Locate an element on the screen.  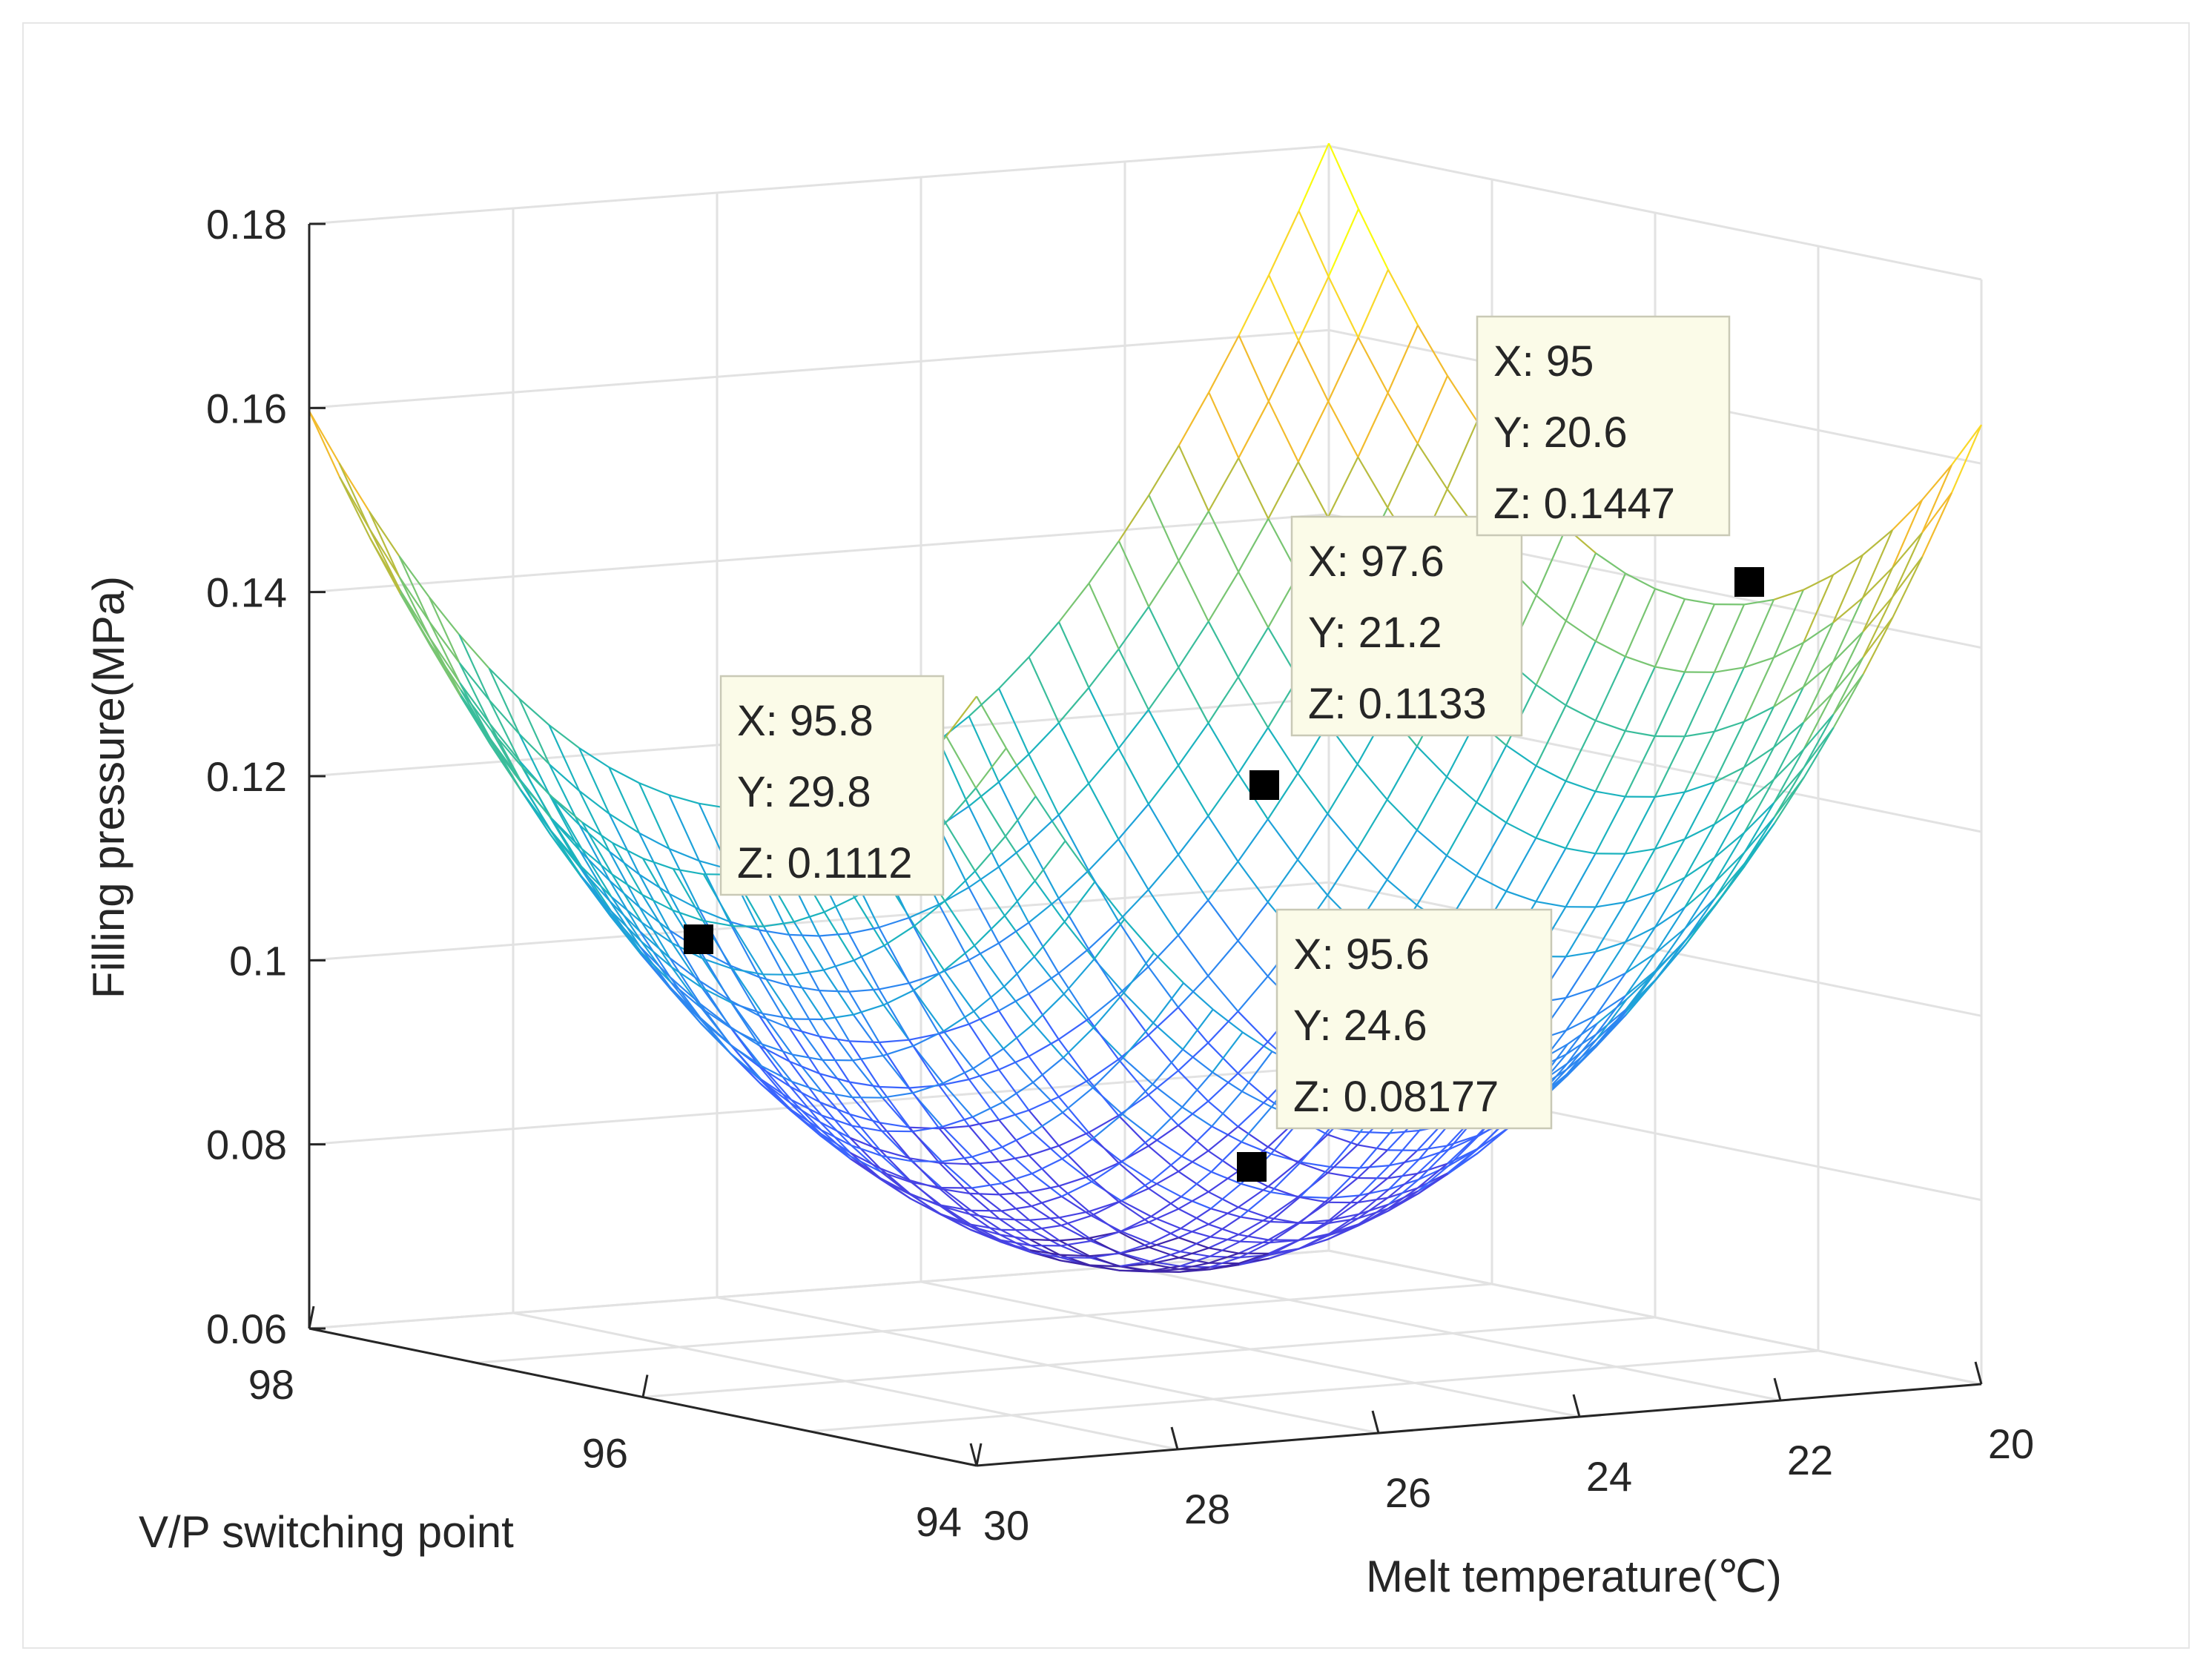
datatip-0-line-0: X: 95.8 is located at coordinates (805, 721).